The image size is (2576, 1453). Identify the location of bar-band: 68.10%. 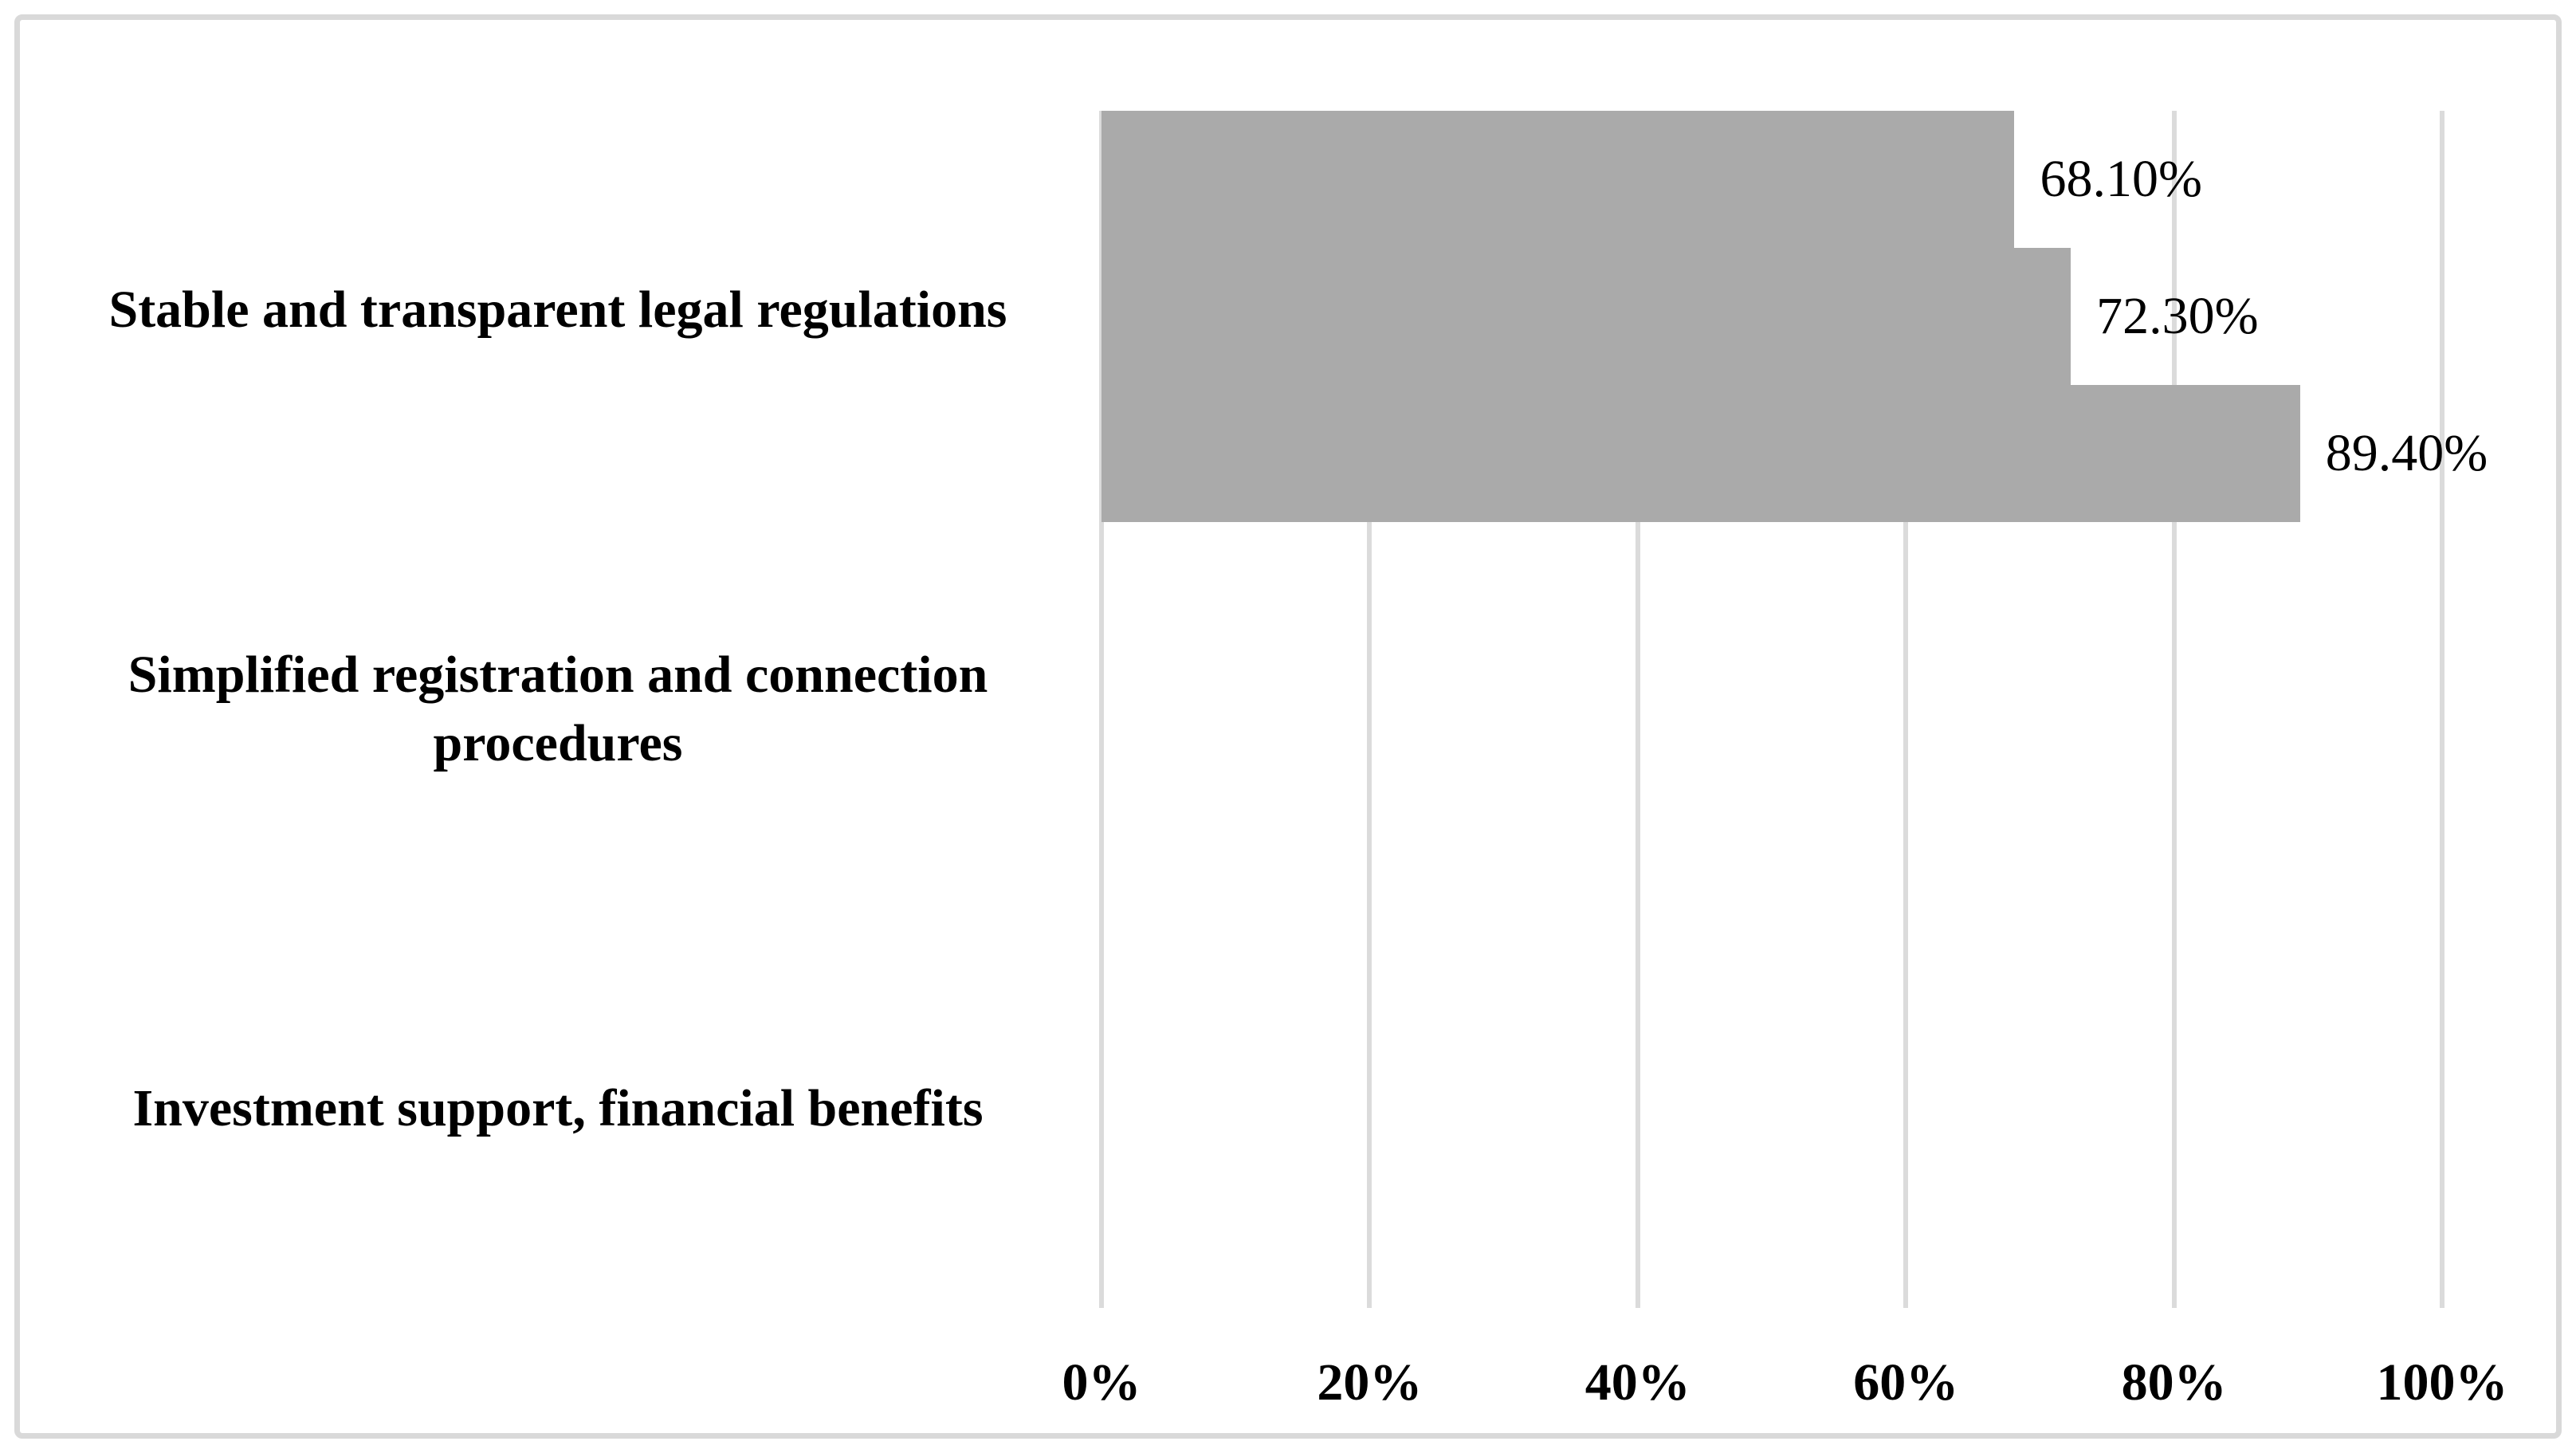
(1771, 179).